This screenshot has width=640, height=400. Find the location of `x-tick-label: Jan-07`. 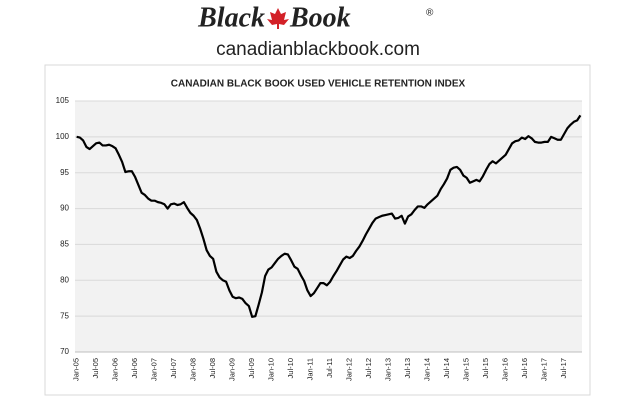

x-tick-label: Jan-07 is located at coordinates (154, 369).